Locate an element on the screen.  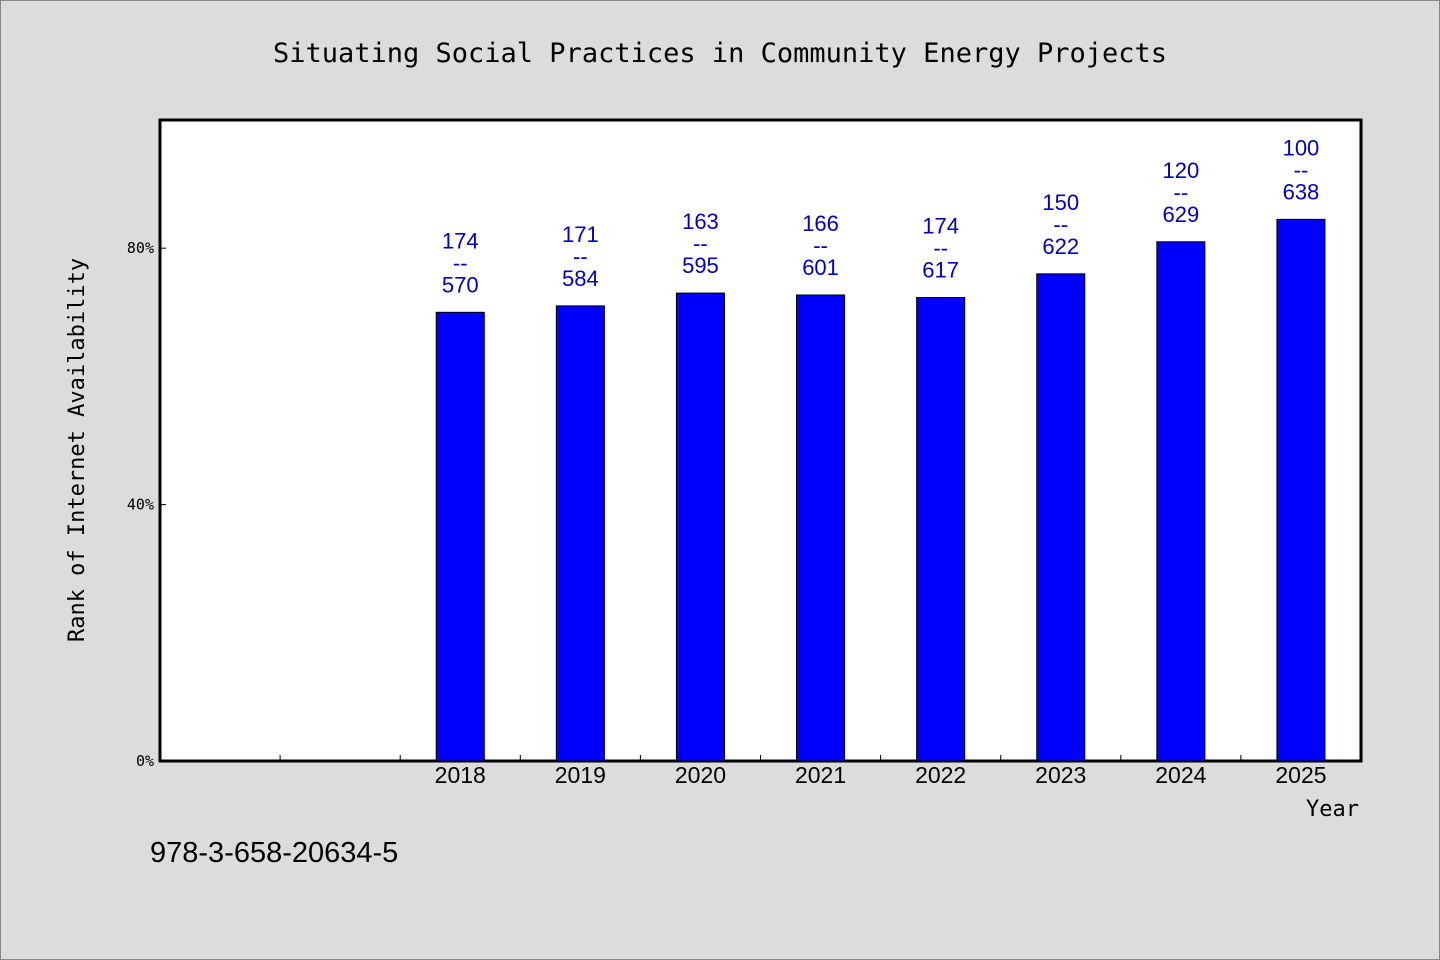
bar-2024 is located at coordinates (1181, 501).